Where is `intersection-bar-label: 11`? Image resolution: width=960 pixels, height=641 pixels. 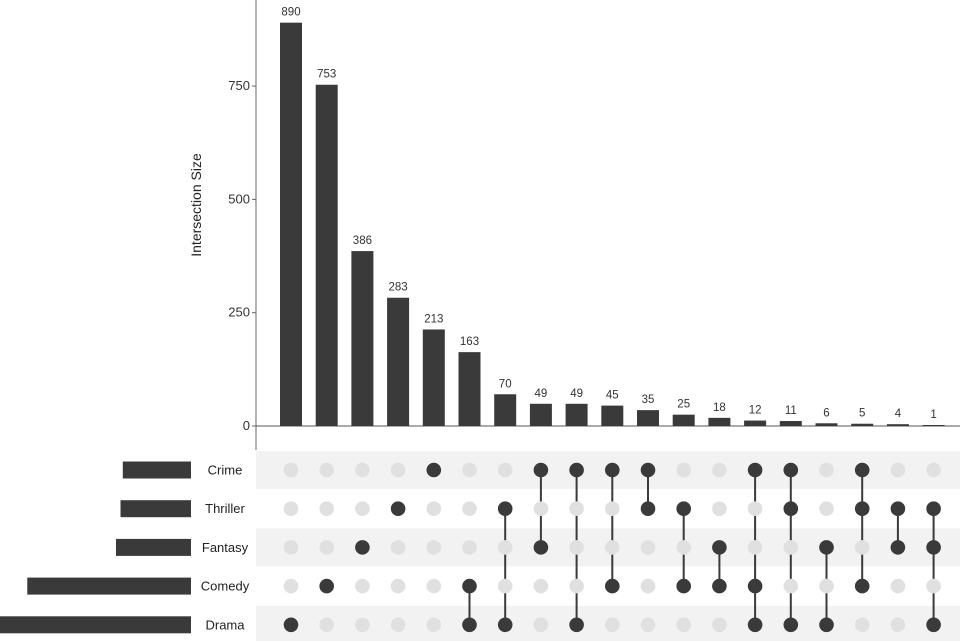 intersection-bar-label: 11 is located at coordinates (791, 411).